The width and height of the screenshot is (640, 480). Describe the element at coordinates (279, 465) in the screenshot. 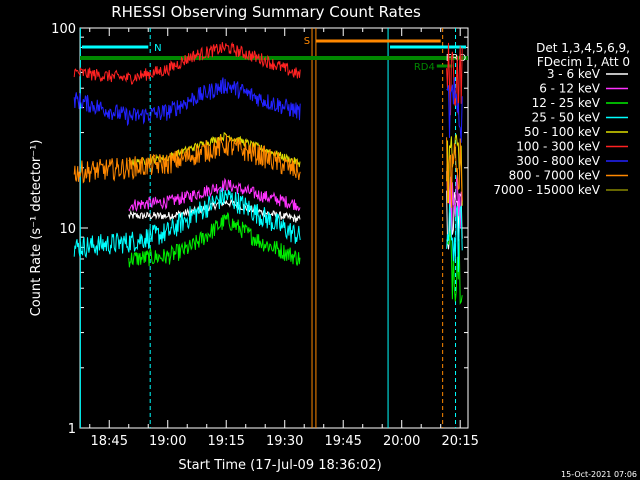

I see `x-axis-label: Start Time (17-Jul-09 18:36:02)` at that location.